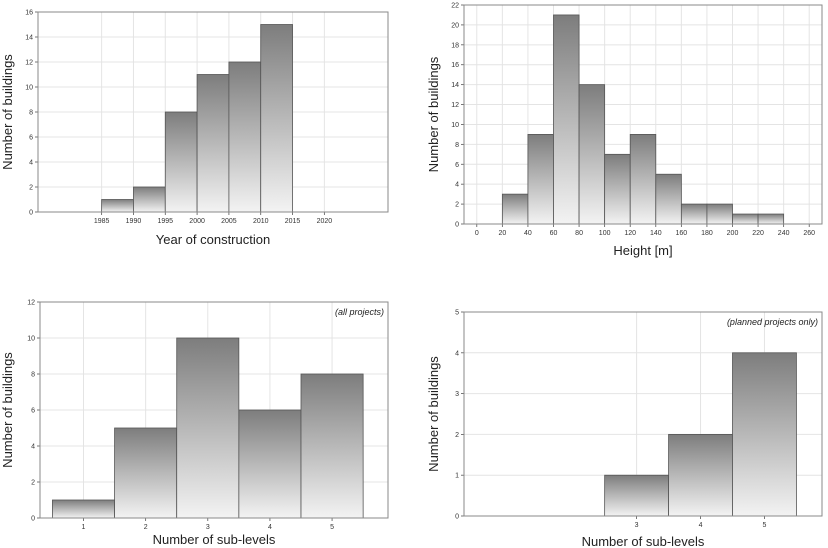  What do you see at coordinates (165, 221) in the screenshot?
I see `x-tick-label: 1995` at bounding box center [165, 221].